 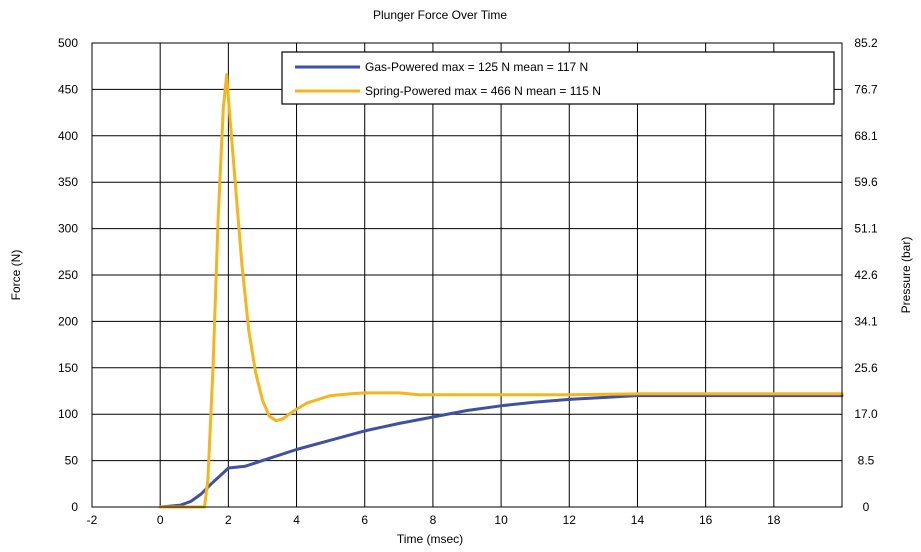 I want to click on y-tick-label: 250, so click(x=68, y=275).